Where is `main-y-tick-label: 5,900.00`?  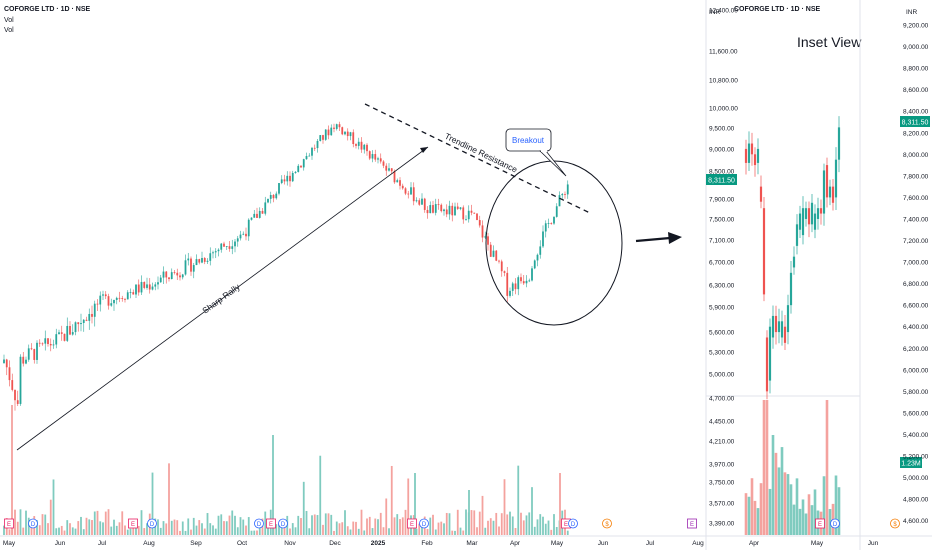 main-y-tick-label: 5,900.00 is located at coordinates (722, 308).